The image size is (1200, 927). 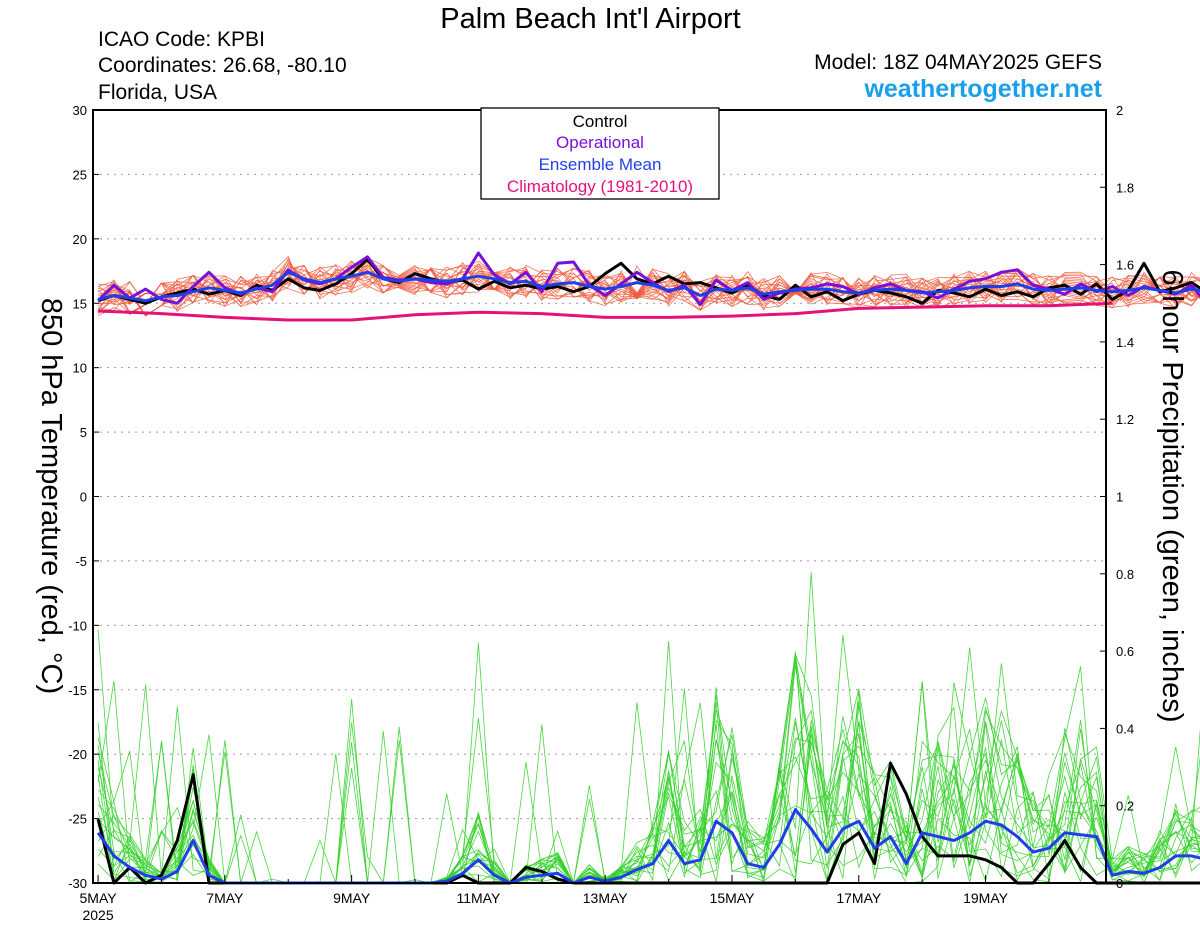 What do you see at coordinates (600, 121) in the screenshot?
I see `legend-control: Control` at bounding box center [600, 121].